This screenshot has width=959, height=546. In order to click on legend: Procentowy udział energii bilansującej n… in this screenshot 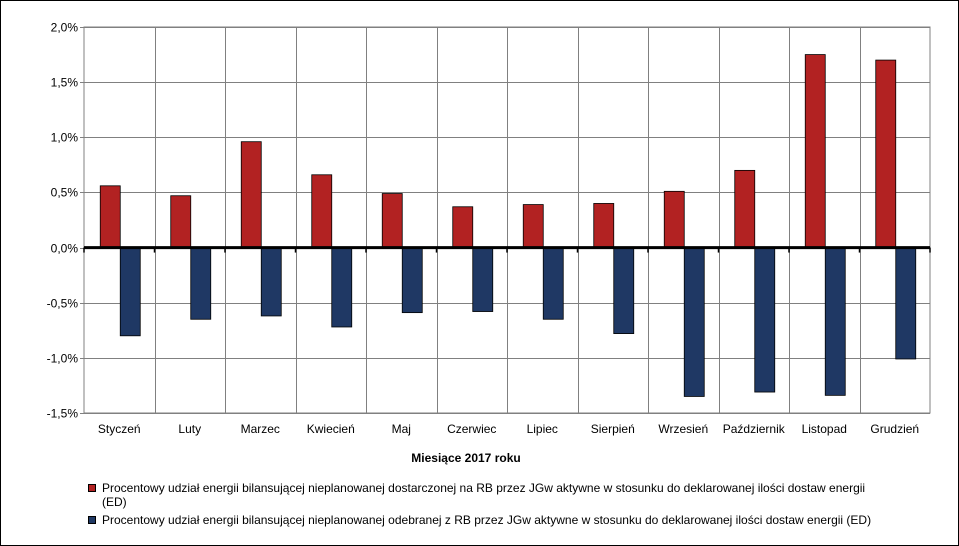, I will do `click(488, 506)`.